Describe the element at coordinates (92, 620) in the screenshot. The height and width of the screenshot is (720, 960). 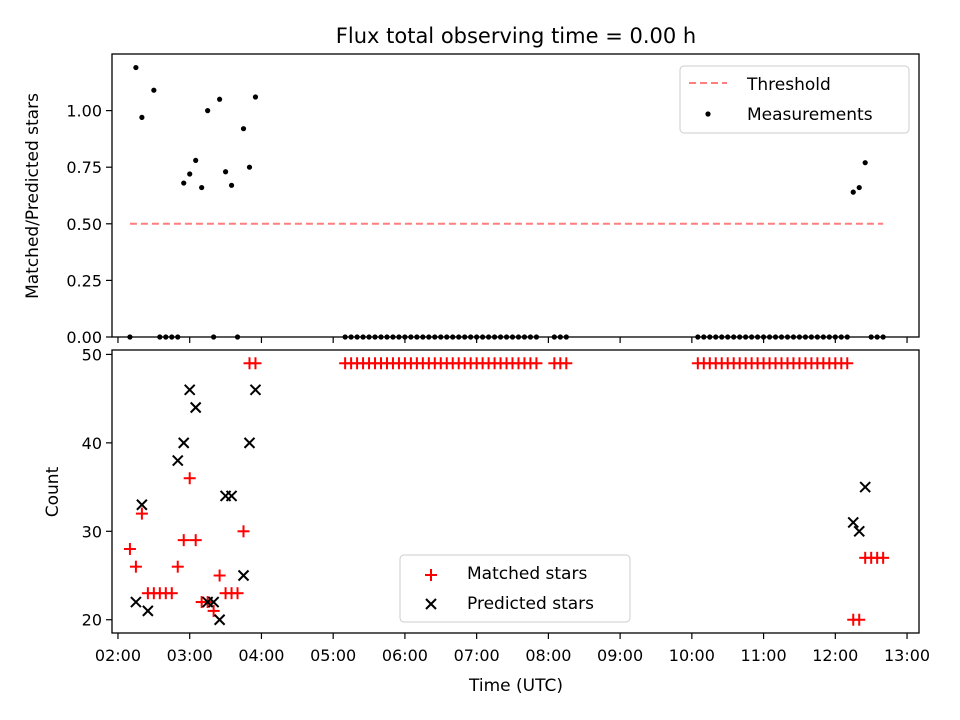
I see `count-y-tick-label: 20` at that location.